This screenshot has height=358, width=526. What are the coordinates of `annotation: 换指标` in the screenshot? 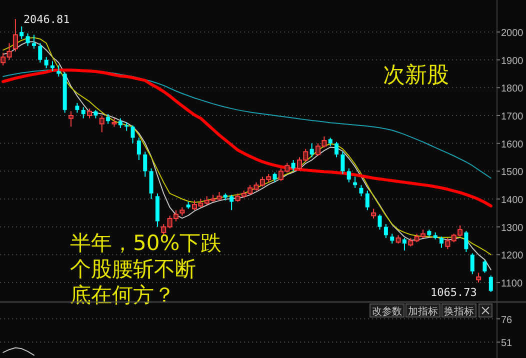 It's located at (459, 312).